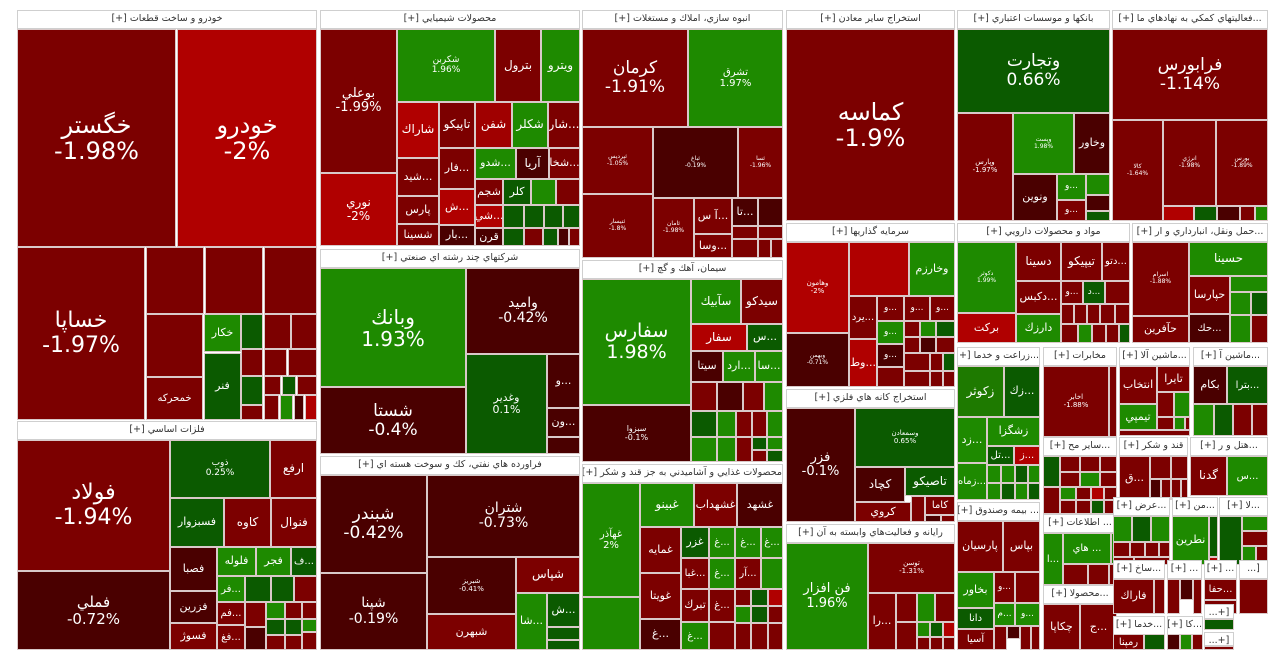  Describe the element at coordinates (418, 177) in the screenshot. I see `stock-tile: ...شيد` at that location.